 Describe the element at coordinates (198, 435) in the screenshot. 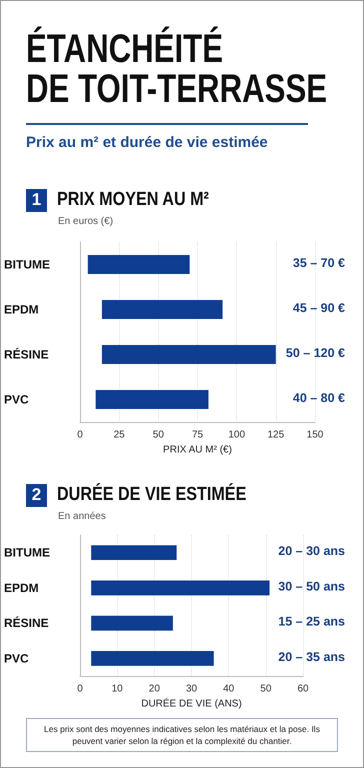

I see `x-tick-label: 75` at that location.